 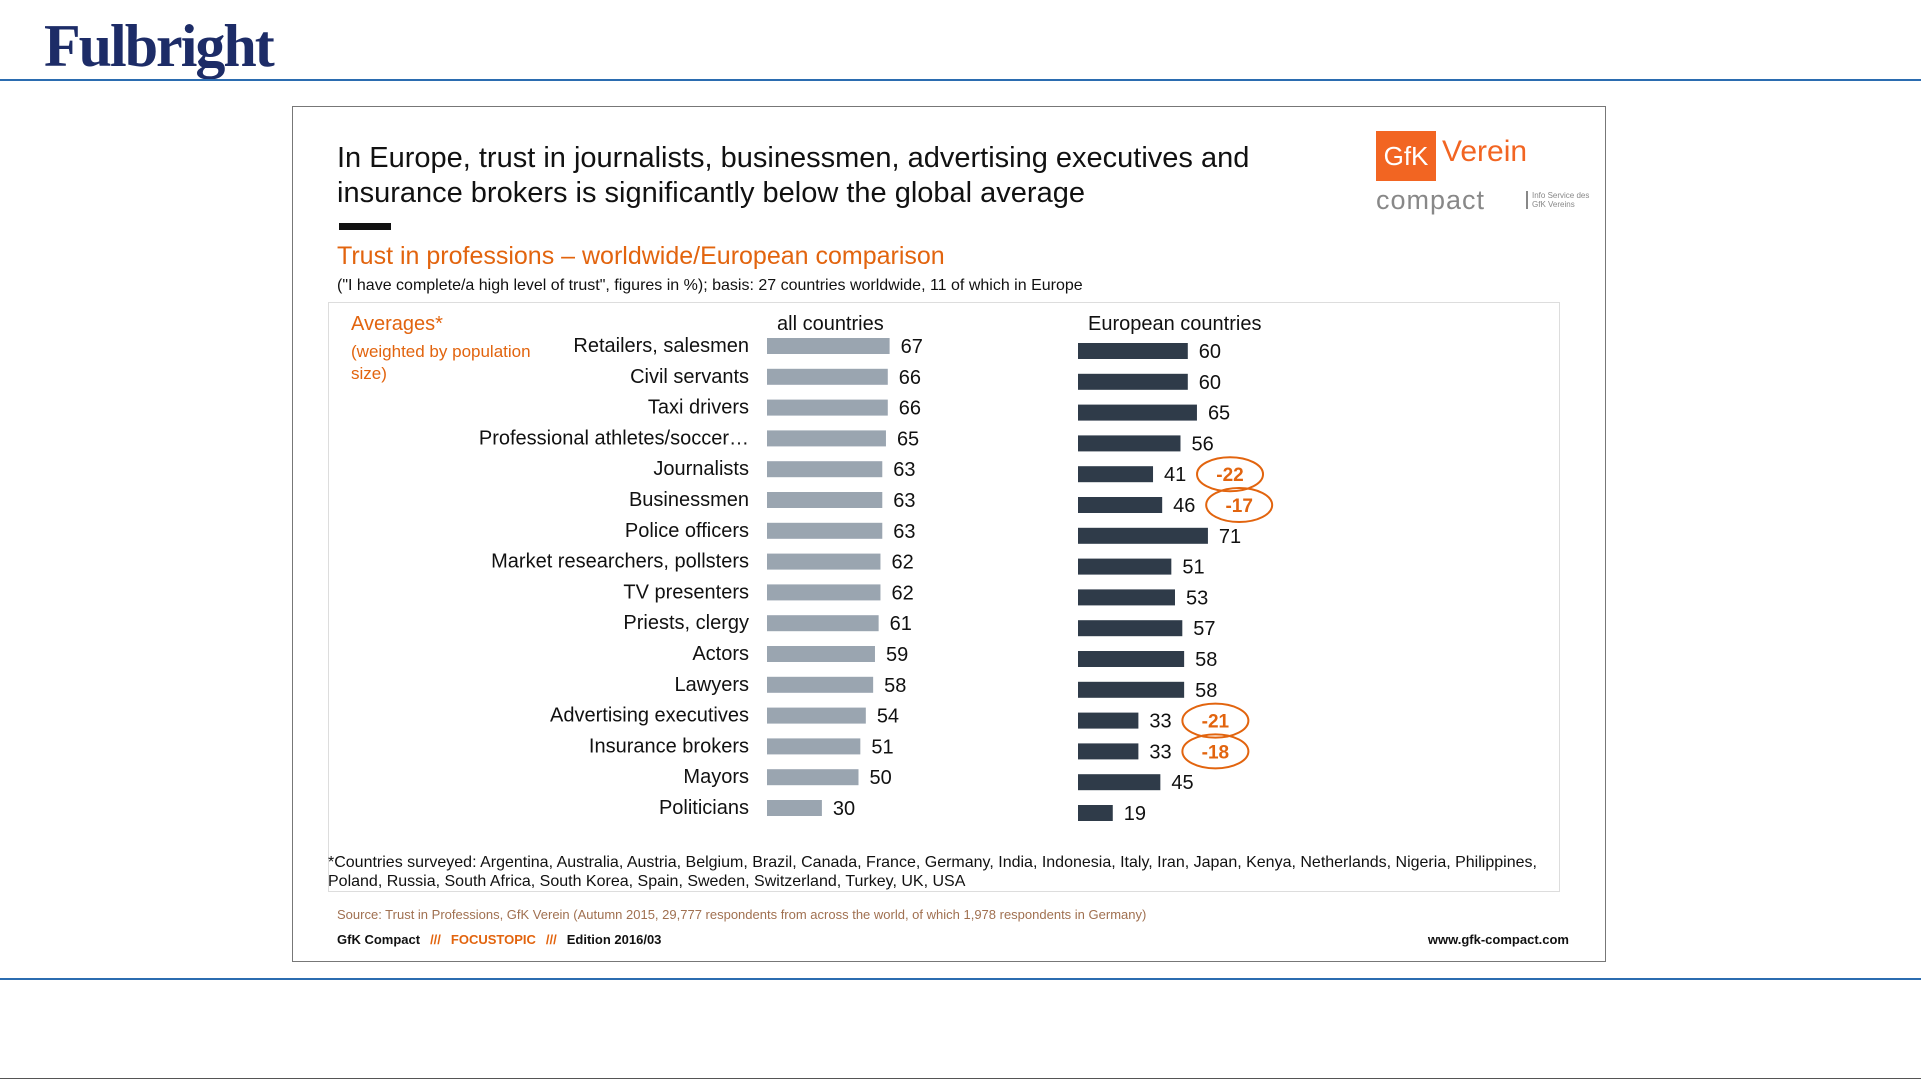 What do you see at coordinates (888, 717) in the screenshot?
I see `value-label-all-advertising-executives: 54` at bounding box center [888, 717].